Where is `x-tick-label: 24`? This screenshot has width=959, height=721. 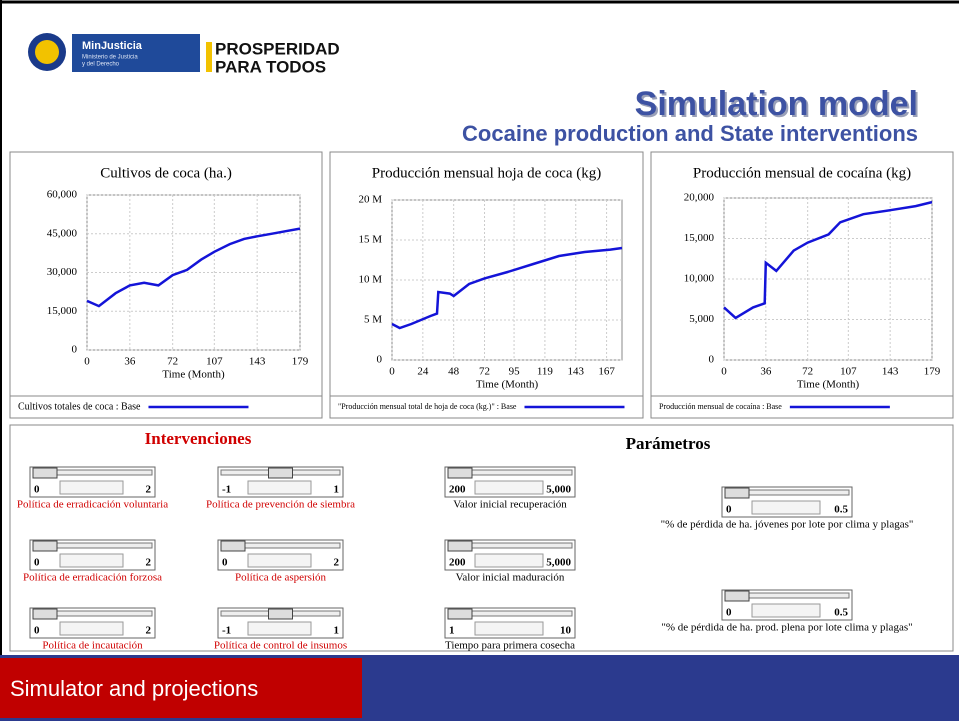
x-tick-label: 24 is located at coordinates (423, 372).